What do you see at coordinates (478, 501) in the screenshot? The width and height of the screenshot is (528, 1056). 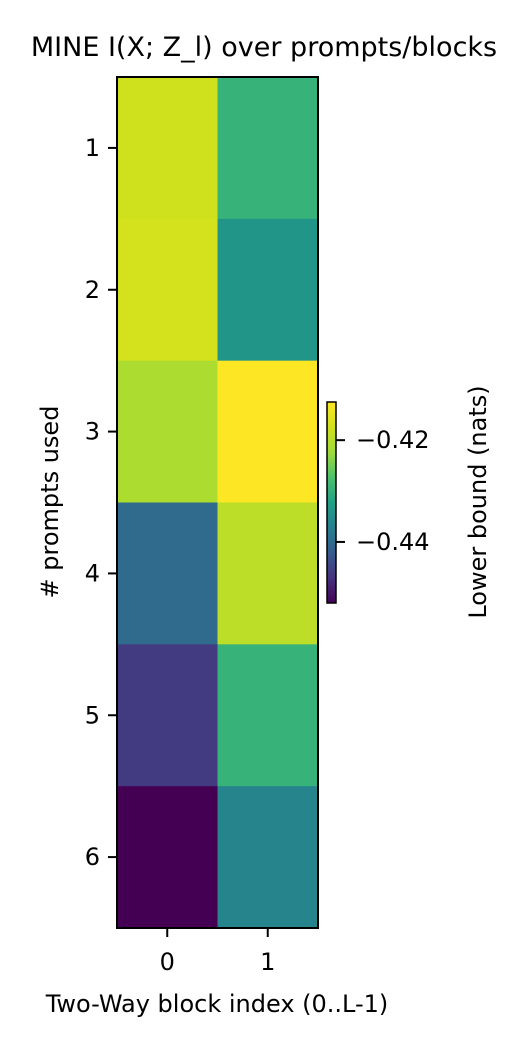 I see `colorbar-label: Lower bound (nats)` at bounding box center [478, 501].